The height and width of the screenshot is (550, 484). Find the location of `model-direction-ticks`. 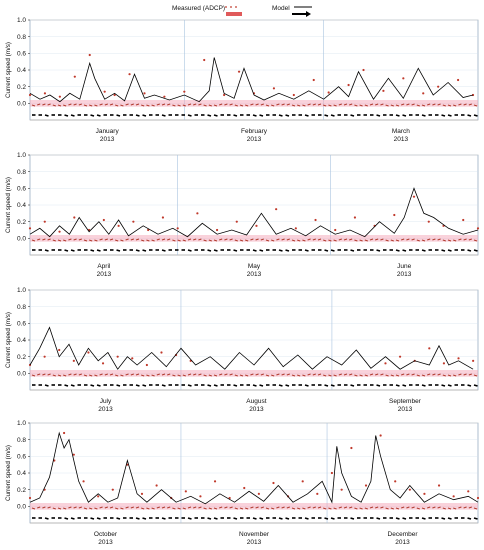

model-direction-ticks is located at coordinates (255, 385).